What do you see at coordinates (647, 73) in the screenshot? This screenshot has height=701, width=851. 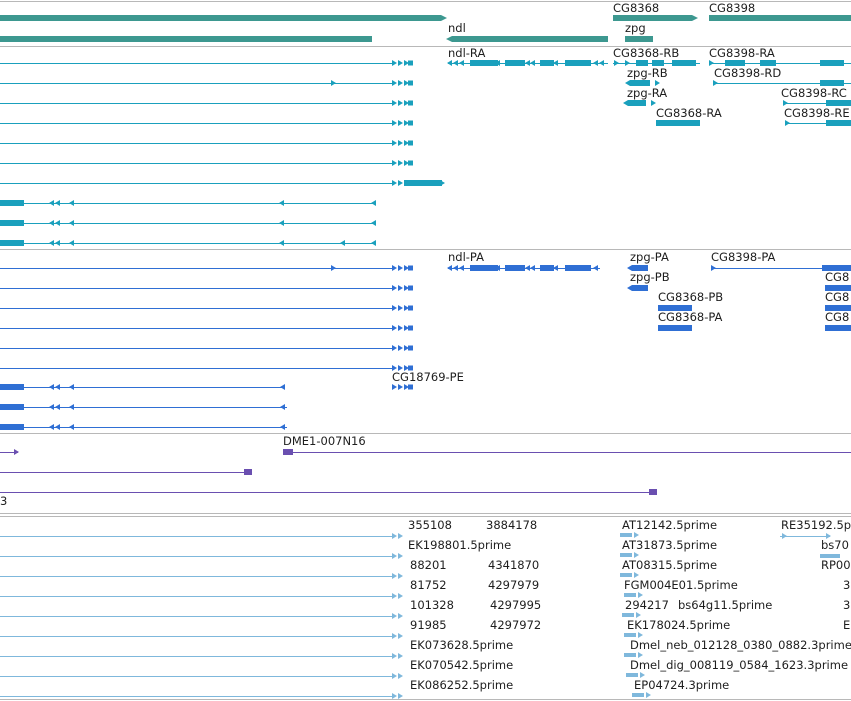 I see `feature-label: zpg-RB` at bounding box center [647, 73].